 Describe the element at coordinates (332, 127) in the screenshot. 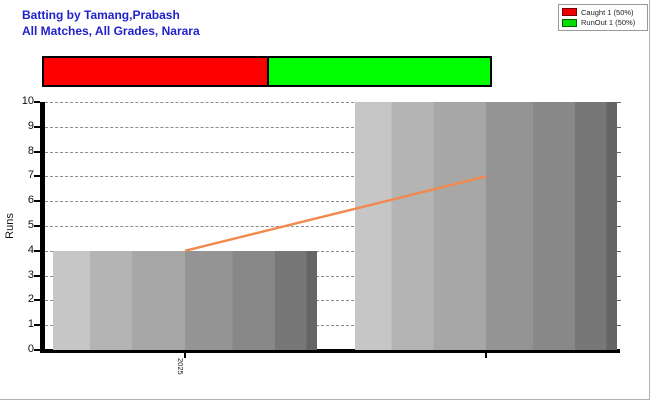

I see `gridline-y9` at that location.